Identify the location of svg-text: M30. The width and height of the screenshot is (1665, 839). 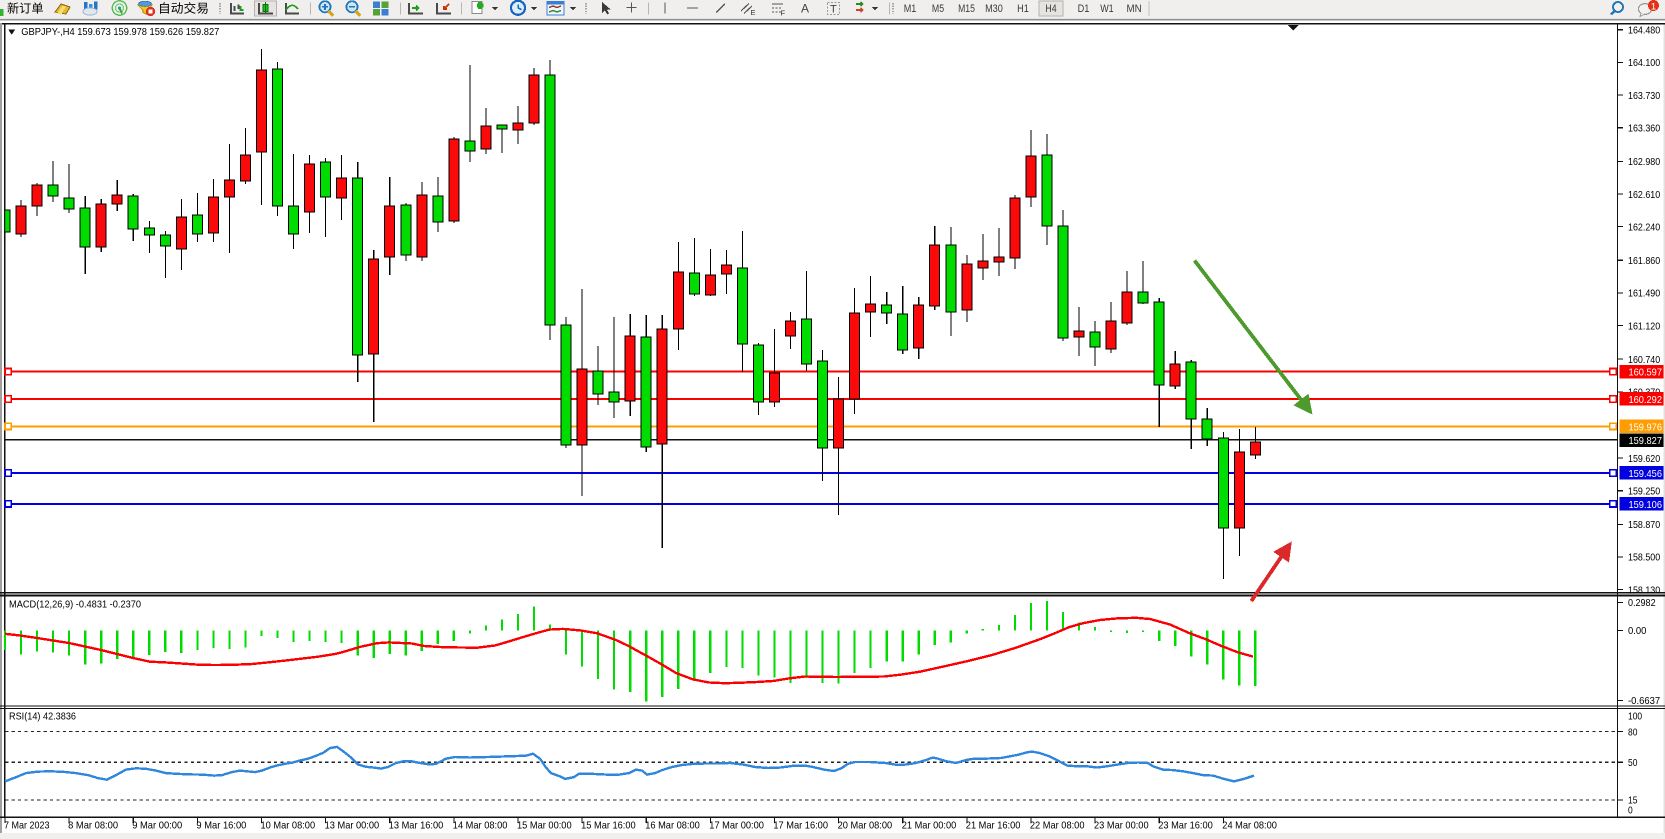
(994, 9).